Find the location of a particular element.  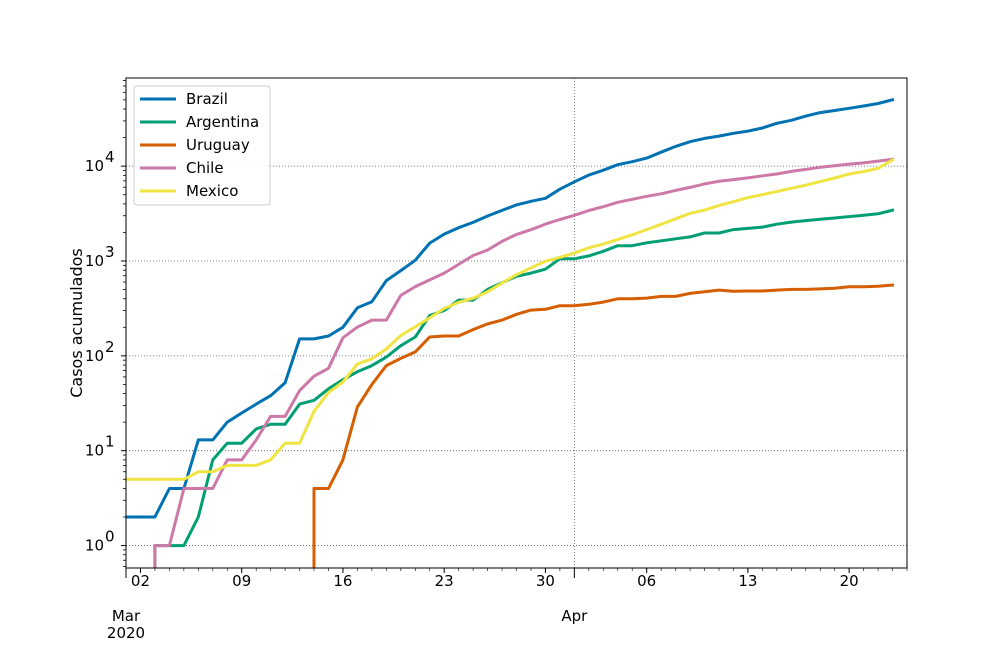

x-tick-label: 06 is located at coordinates (646, 581).